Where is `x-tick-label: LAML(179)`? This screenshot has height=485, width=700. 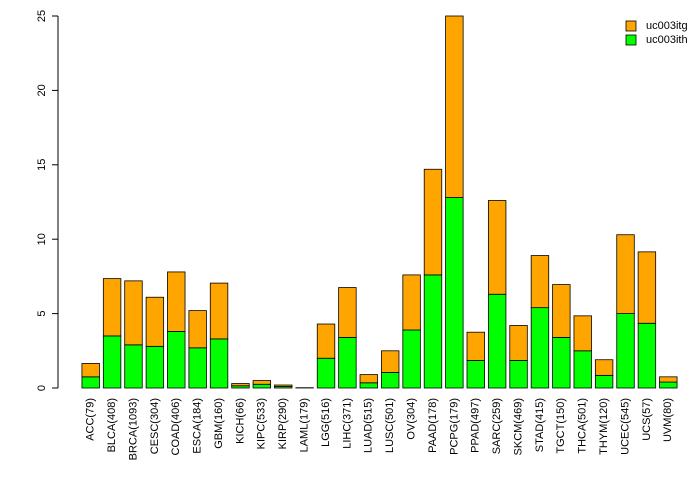 x-tick-label: LAML(179) is located at coordinates (305, 425).